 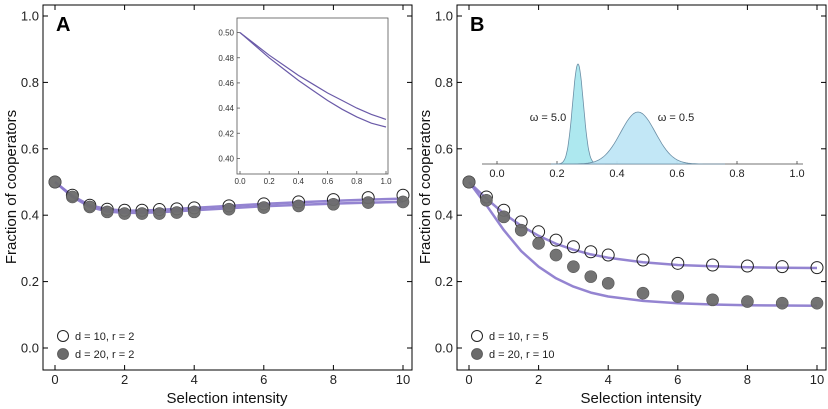 I want to click on x-tick-label: 6, so click(x=677, y=379).